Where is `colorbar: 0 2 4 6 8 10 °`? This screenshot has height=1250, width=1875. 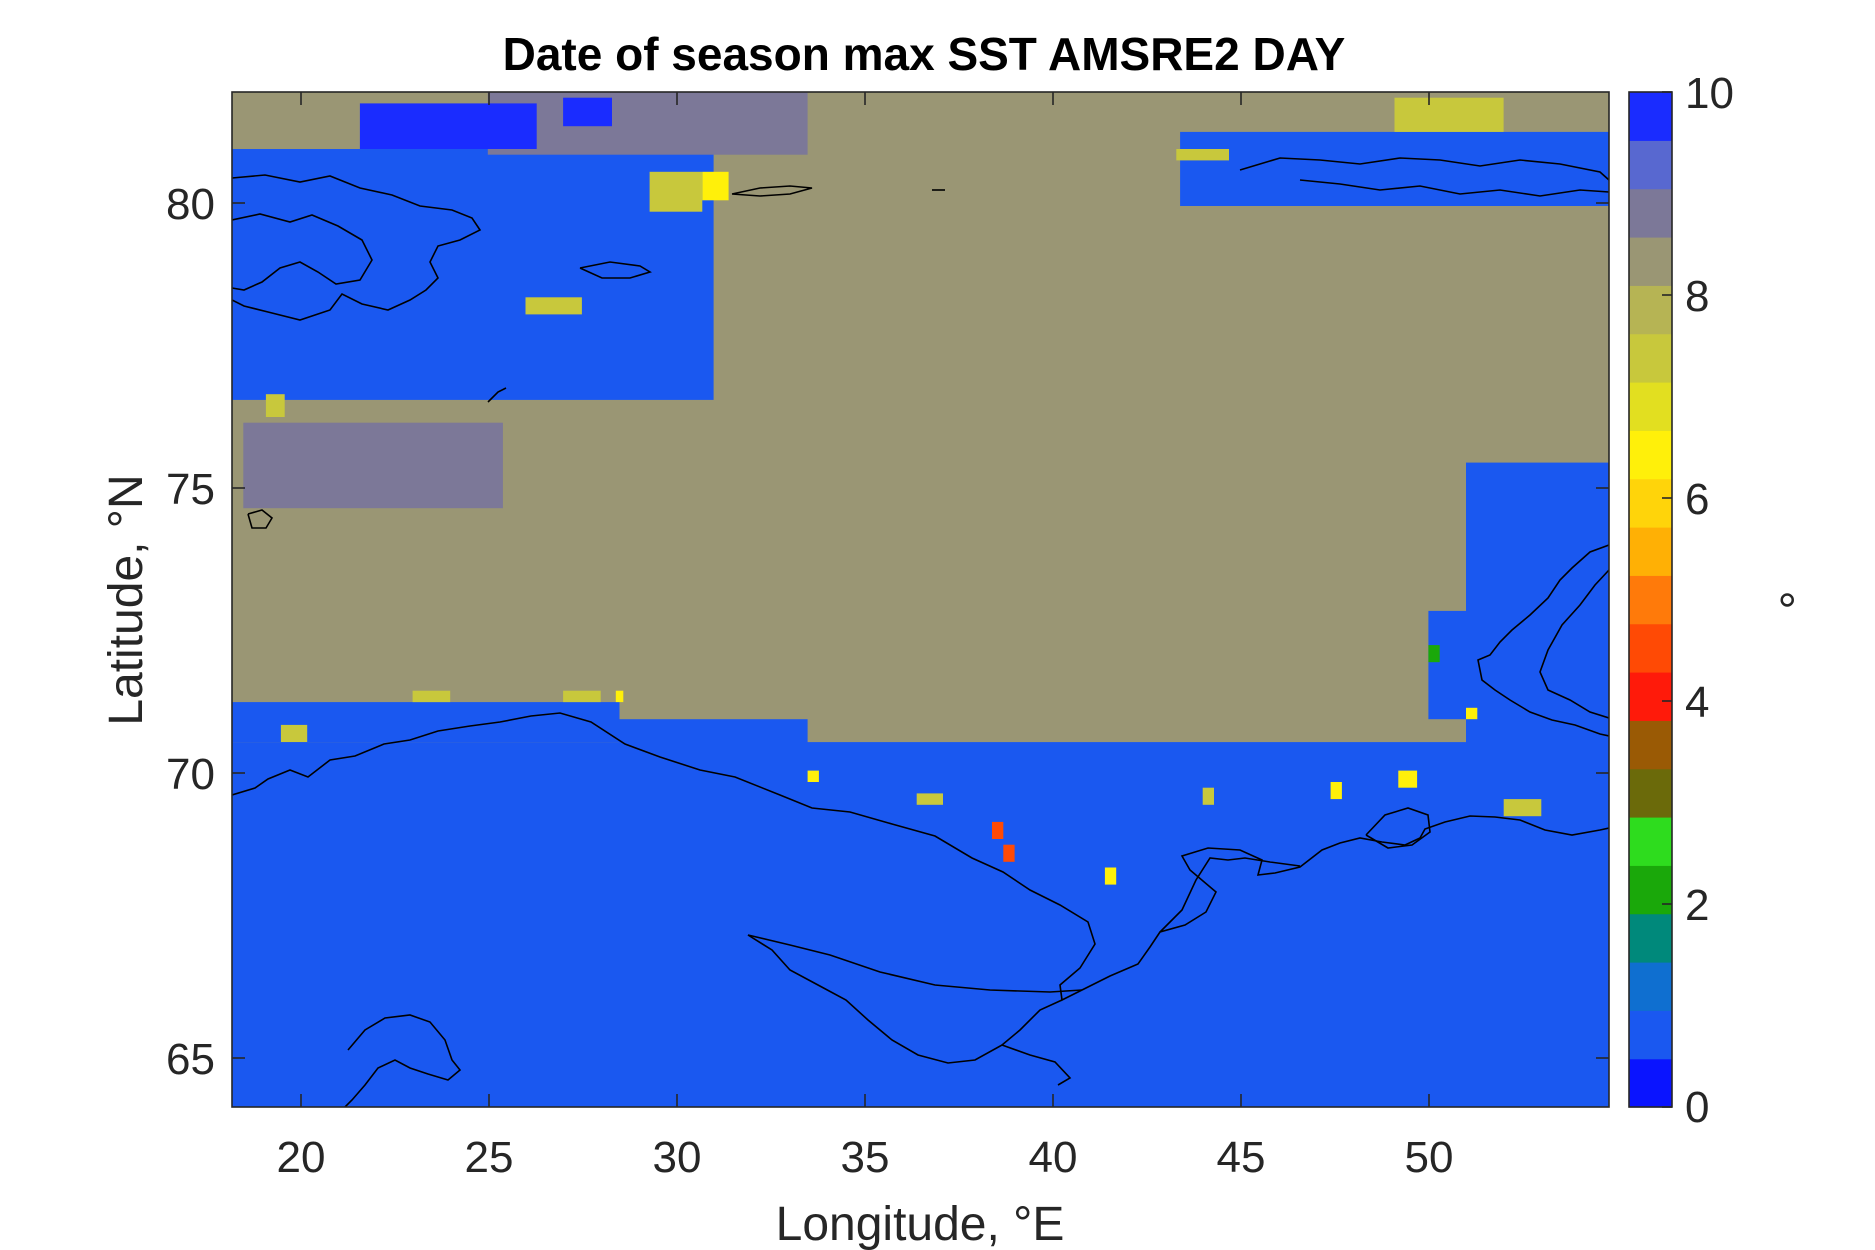 colorbar: 0 2 4 6 8 10 ° is located at coordinates (1715, 600).